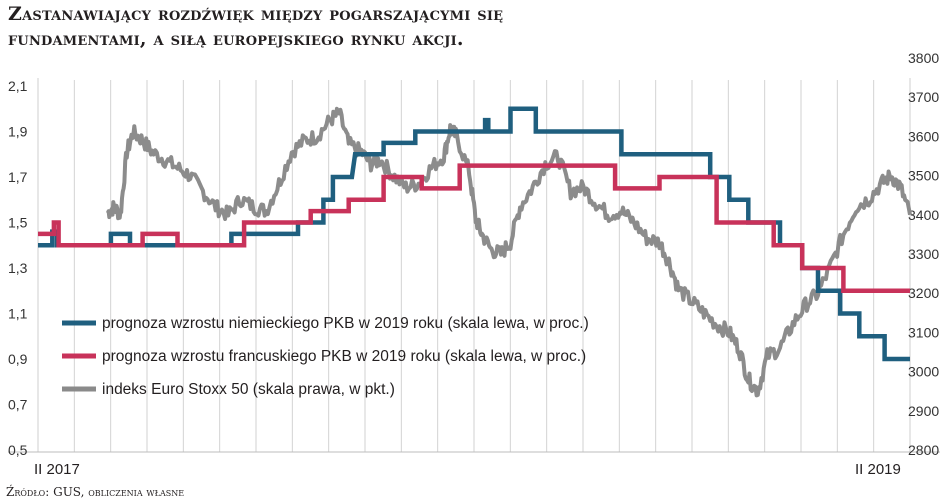  I want to click on y-left-tick-label: 1,1, so click(18, 314).